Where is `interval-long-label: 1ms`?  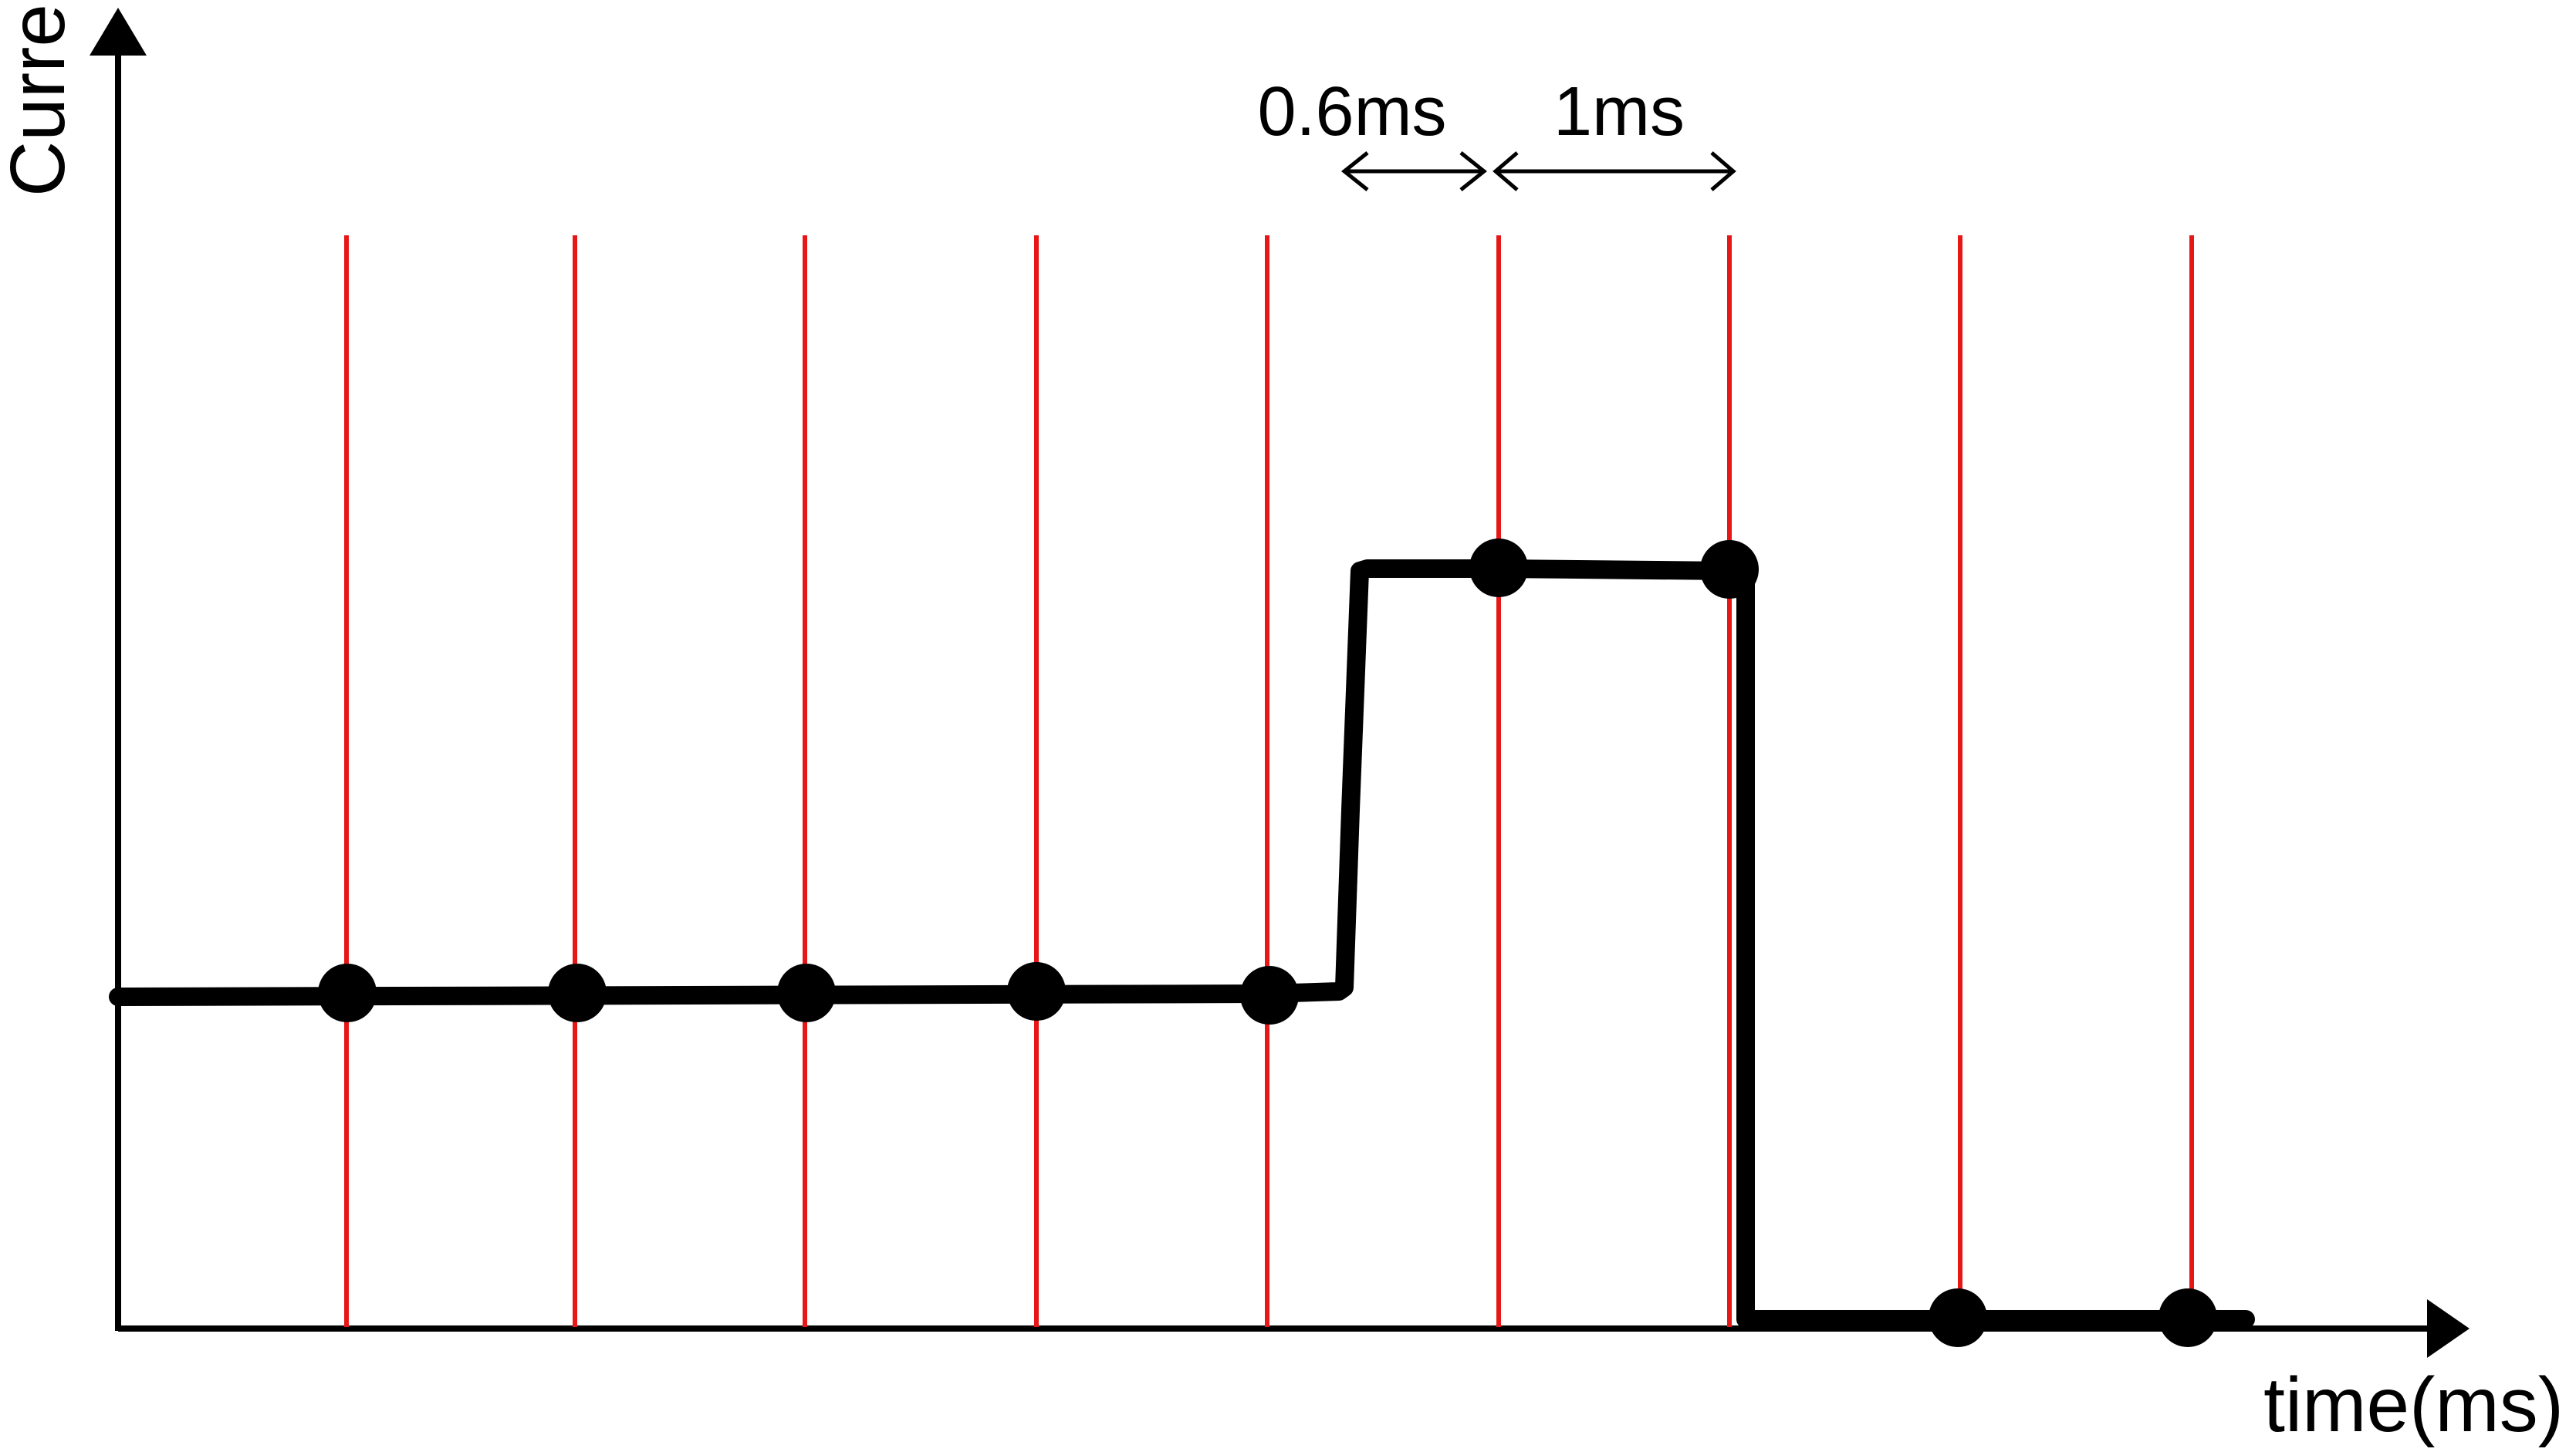 interval-long-label: 1ms is located at coordinates (1619, 111).